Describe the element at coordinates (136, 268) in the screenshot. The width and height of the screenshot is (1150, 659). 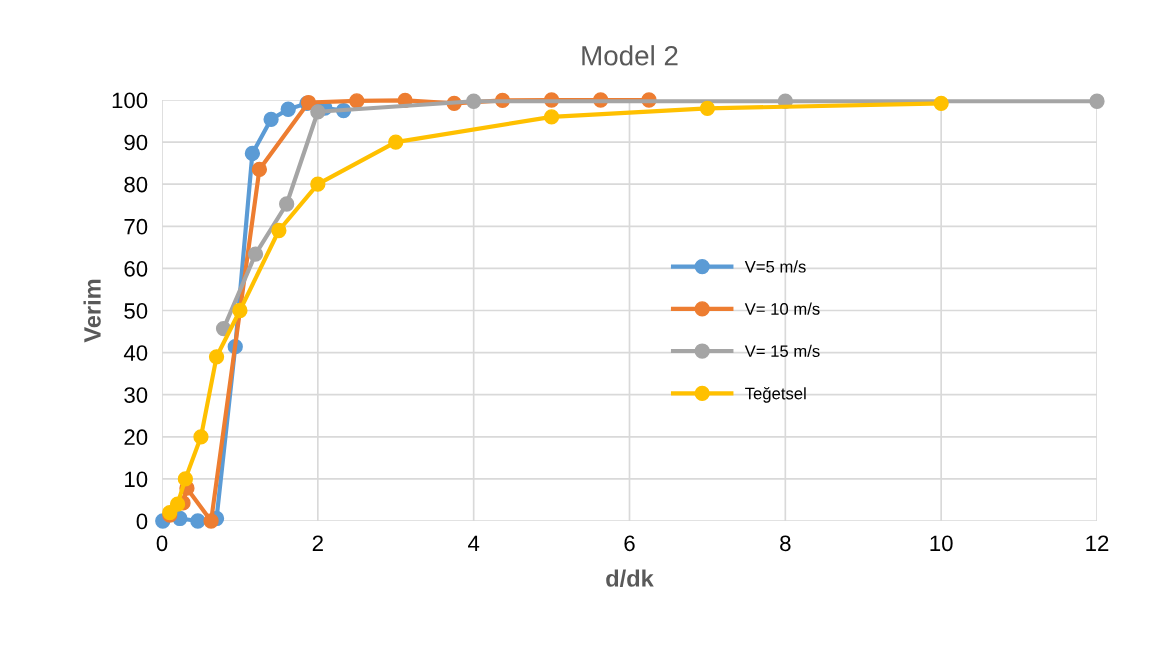
I see `y-tick-label: 60` at that location.